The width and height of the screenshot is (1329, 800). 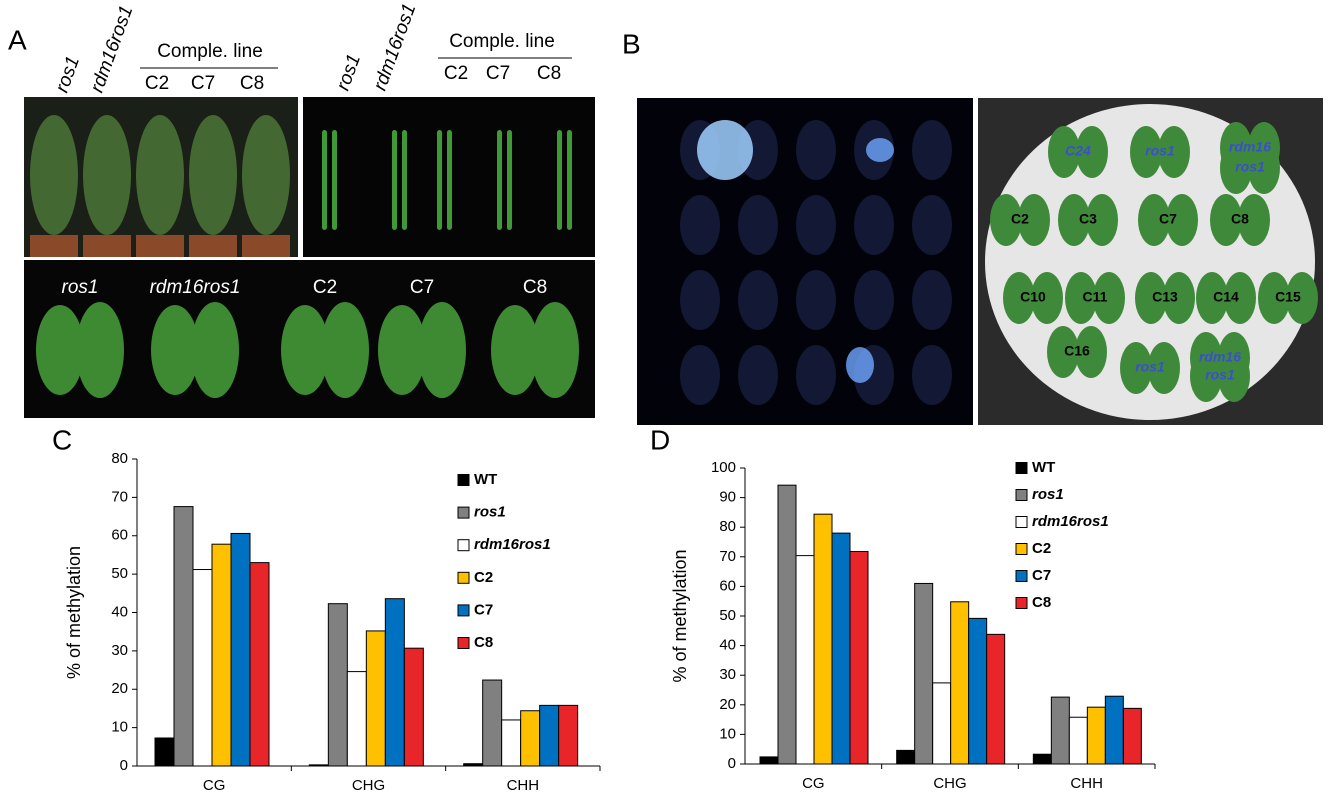 What do you see at coordinates (727, 526) in the screenshot?
I see `y-tick-label: 80` at bounding box center [727, 526].